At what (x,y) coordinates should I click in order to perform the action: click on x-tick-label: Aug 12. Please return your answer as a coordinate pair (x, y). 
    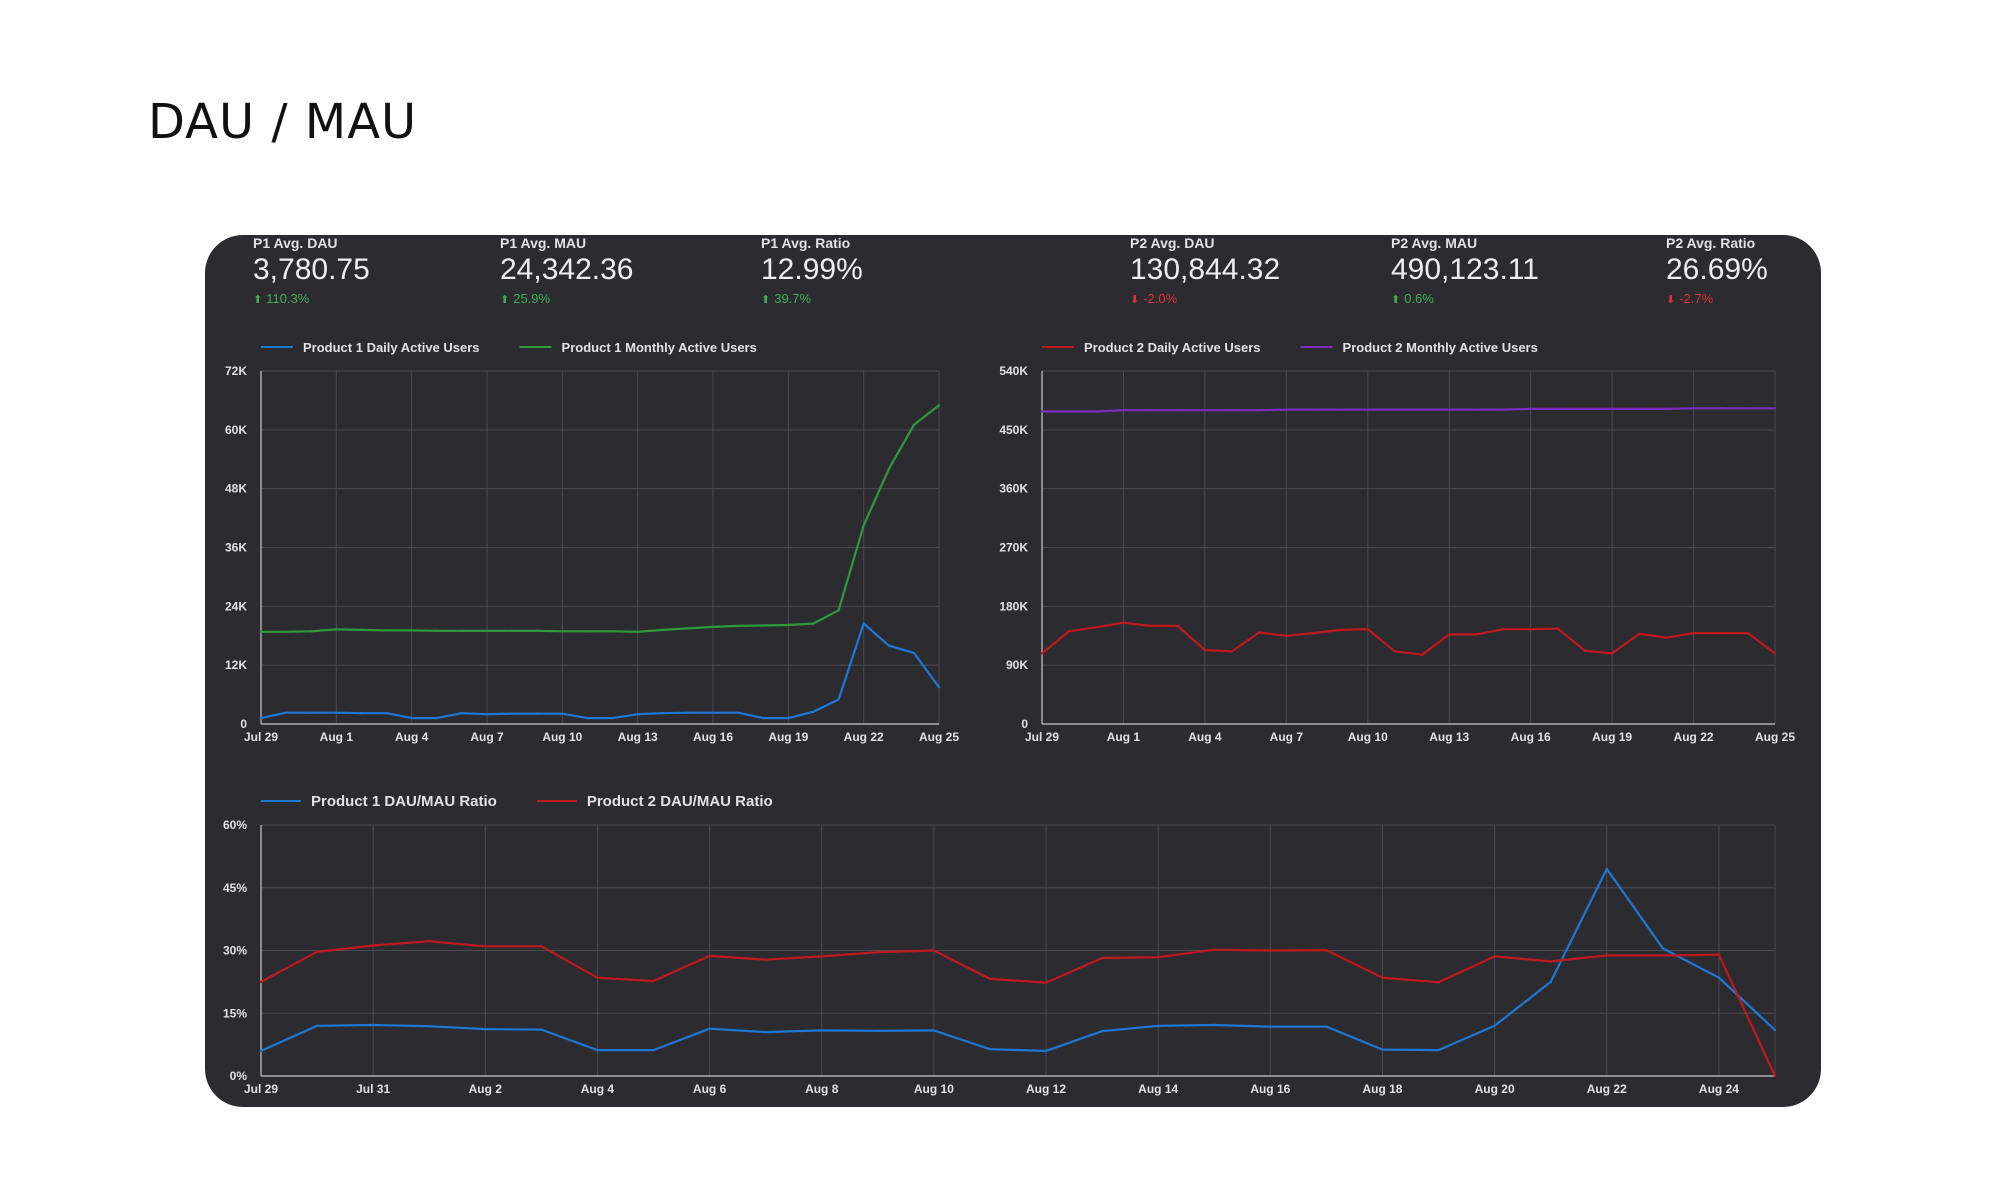
    Looking at the image, I should click on (1046, 1089).